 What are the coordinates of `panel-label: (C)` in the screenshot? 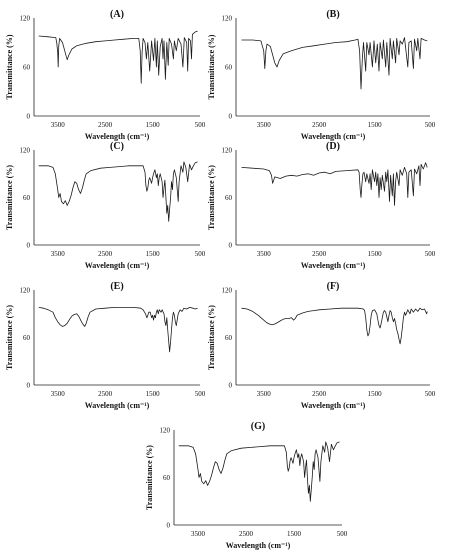 It's located at (117, 146).